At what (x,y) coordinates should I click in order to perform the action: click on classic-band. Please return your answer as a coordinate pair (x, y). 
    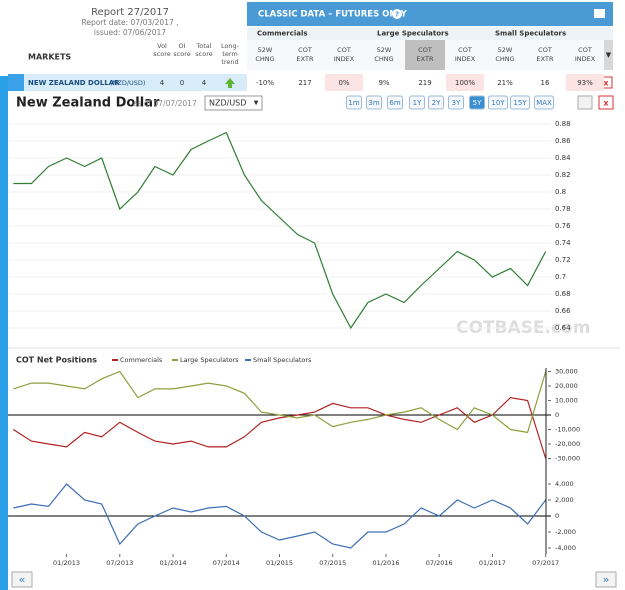
    Looking at the image, I should click on (430, 14).